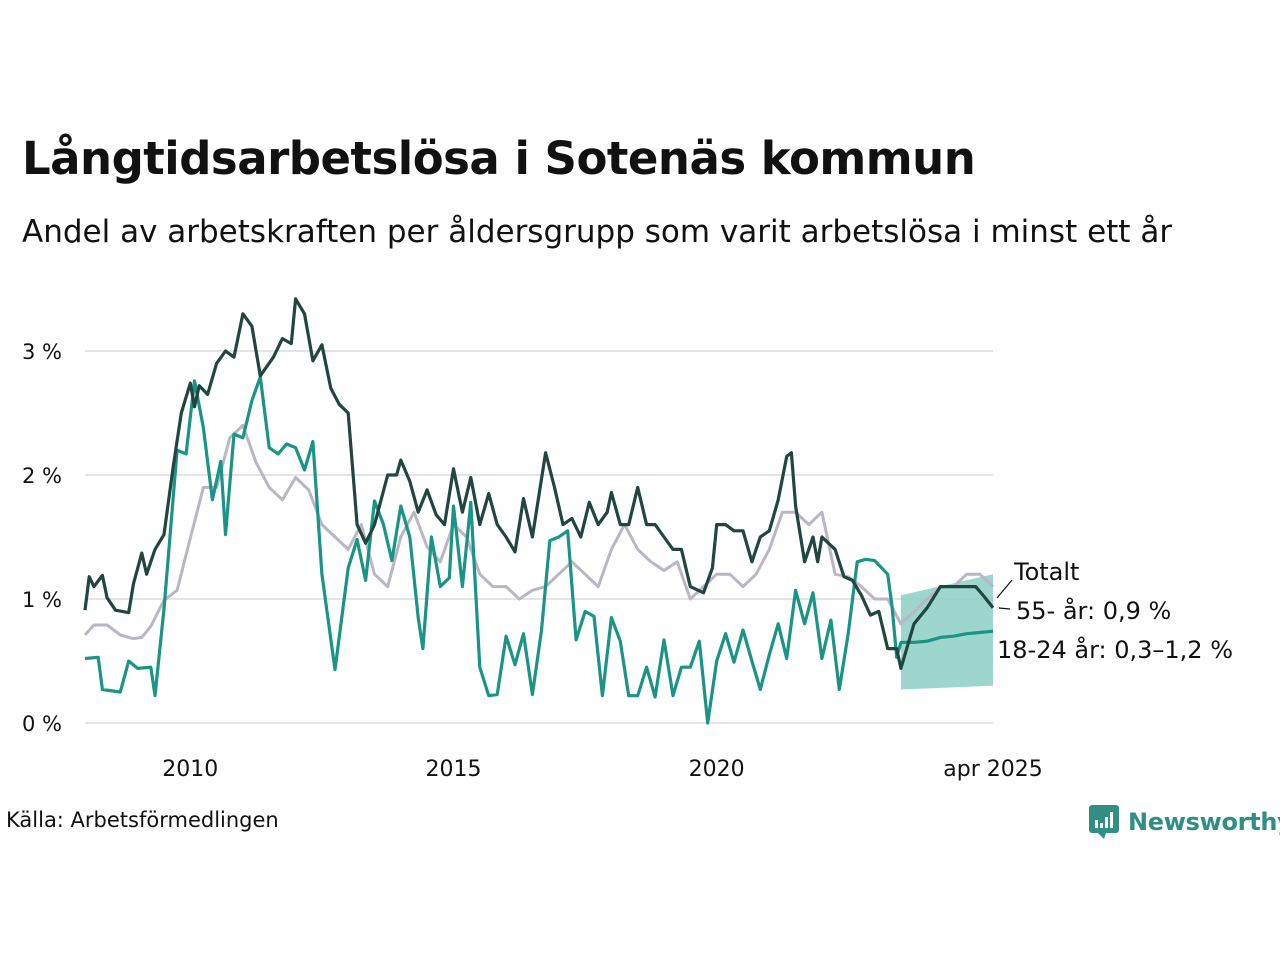  Describe the element at coordinates (1104, 822) in the screenshot. I see `newsworthy-logo-icon` at that location.